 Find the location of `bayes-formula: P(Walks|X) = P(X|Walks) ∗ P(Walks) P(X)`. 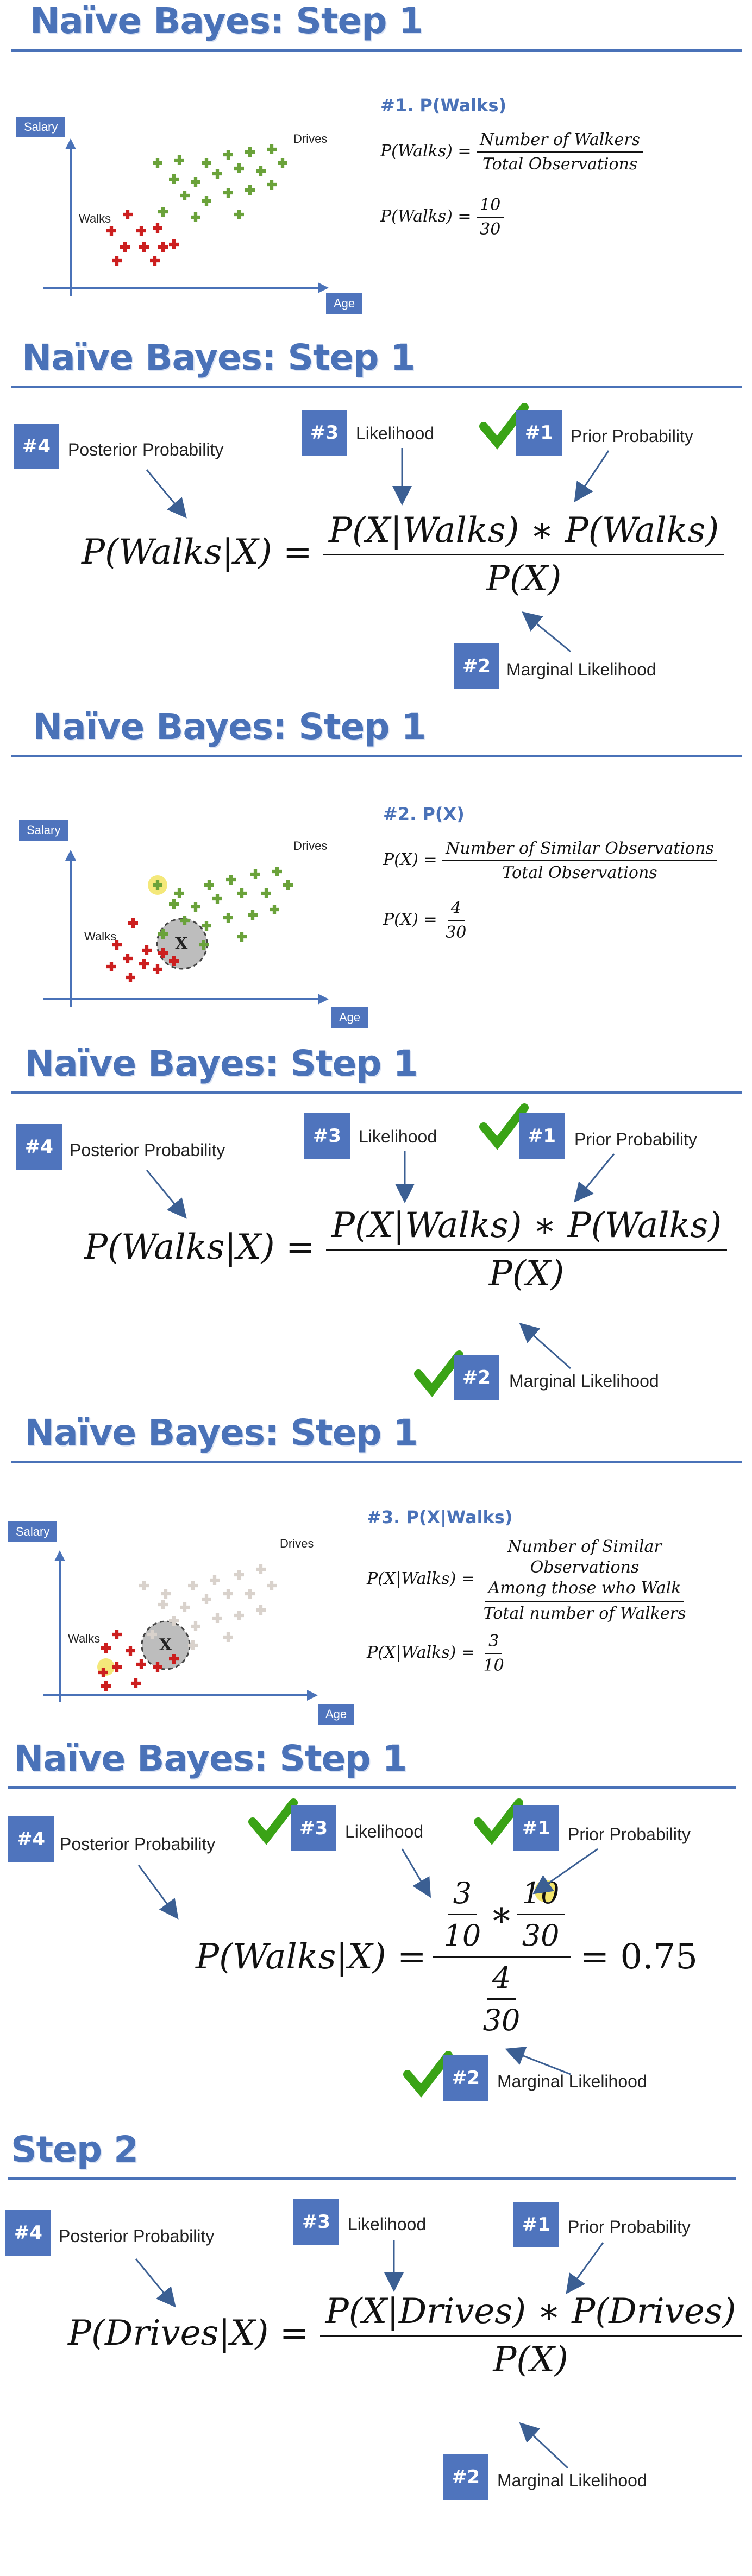

bayes-formula: P(Walks|X) = P(X|Walks) ∗ P(Walks) P(X) is located at coordinates (403, 554).